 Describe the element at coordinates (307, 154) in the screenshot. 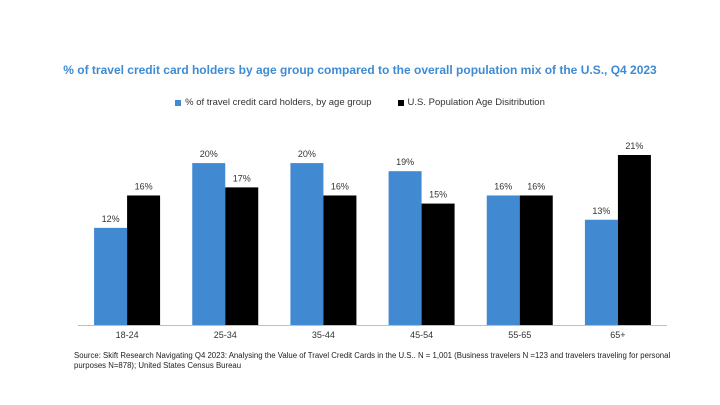

I see `data-label-card-holders-35-44: 20%` at that location.